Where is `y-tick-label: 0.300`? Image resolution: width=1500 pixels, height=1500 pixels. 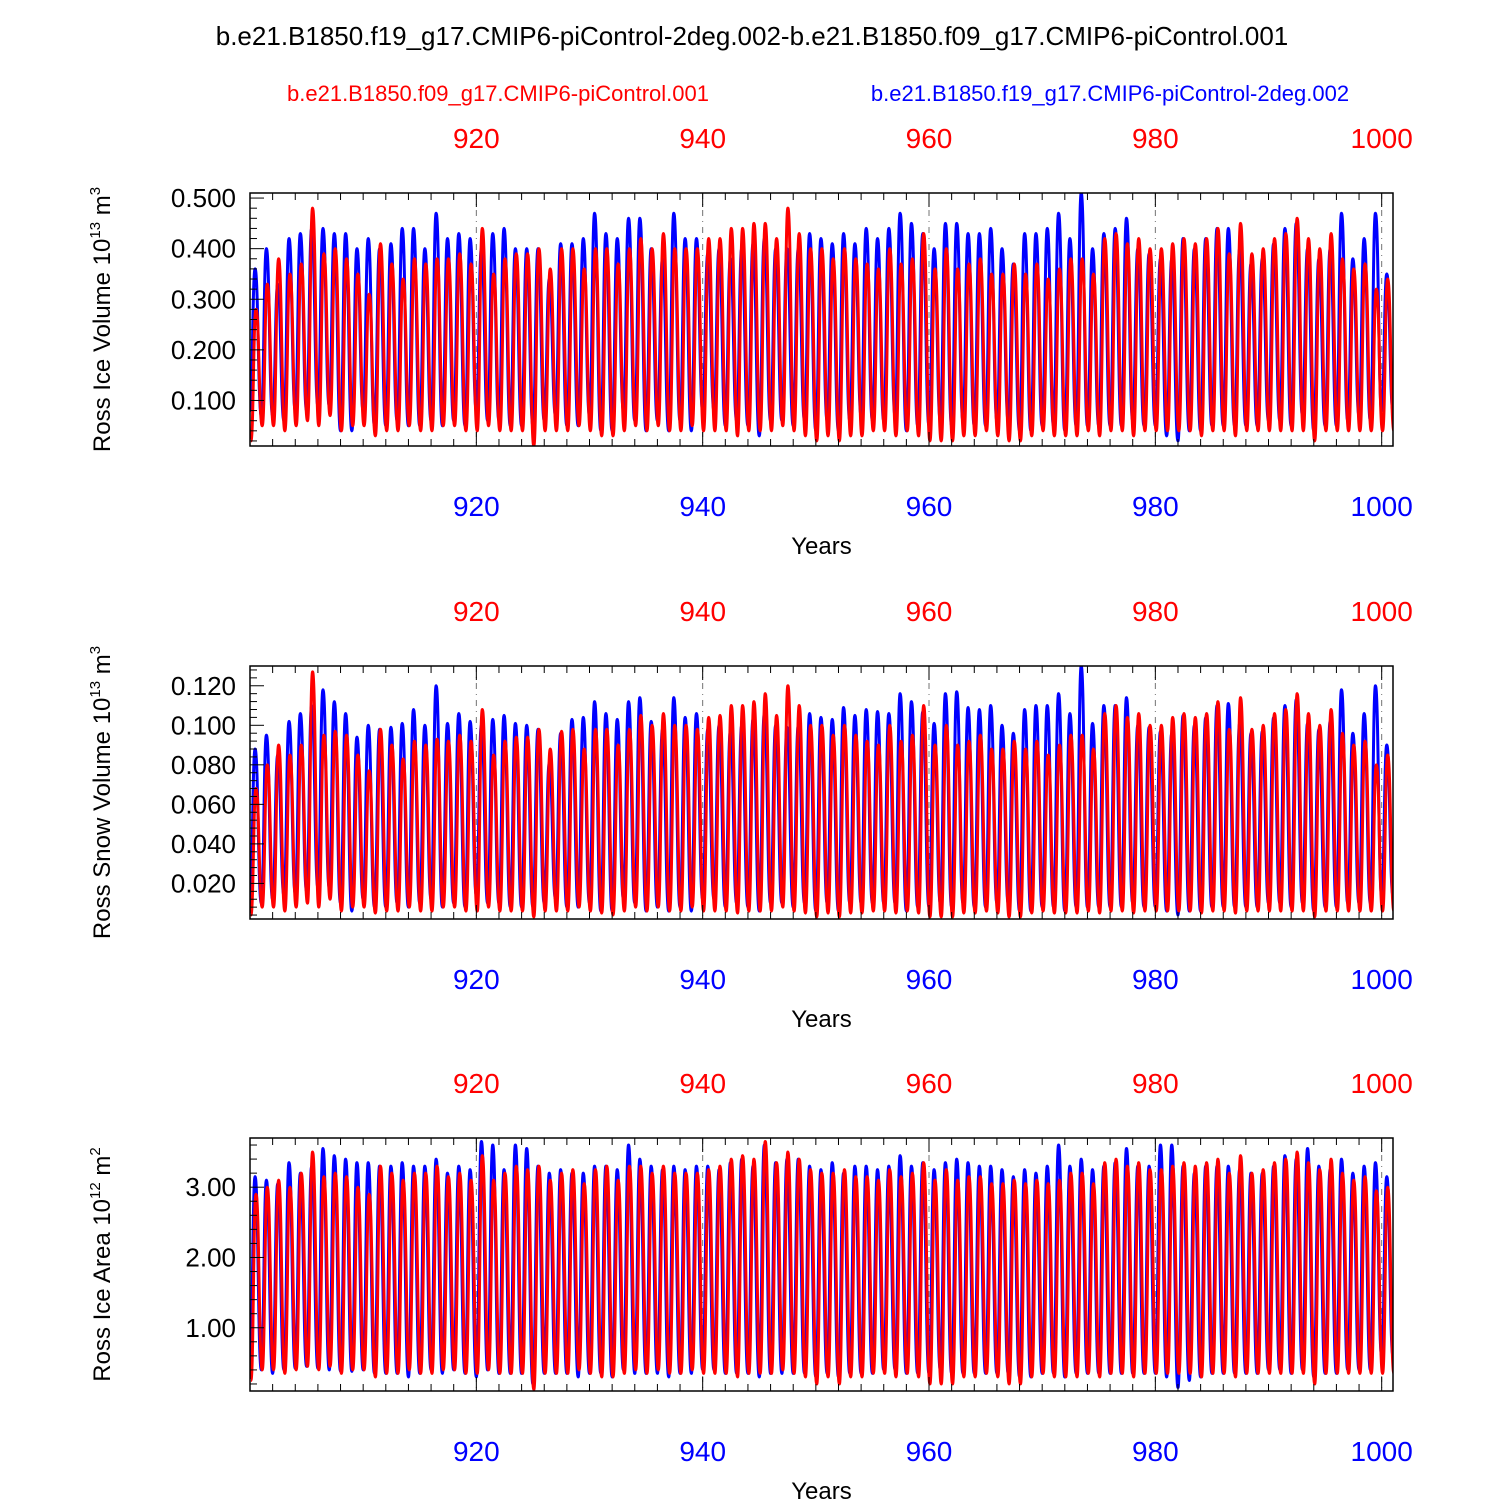 y-tick-label: 0.300 is located at coordinates (203, 299).